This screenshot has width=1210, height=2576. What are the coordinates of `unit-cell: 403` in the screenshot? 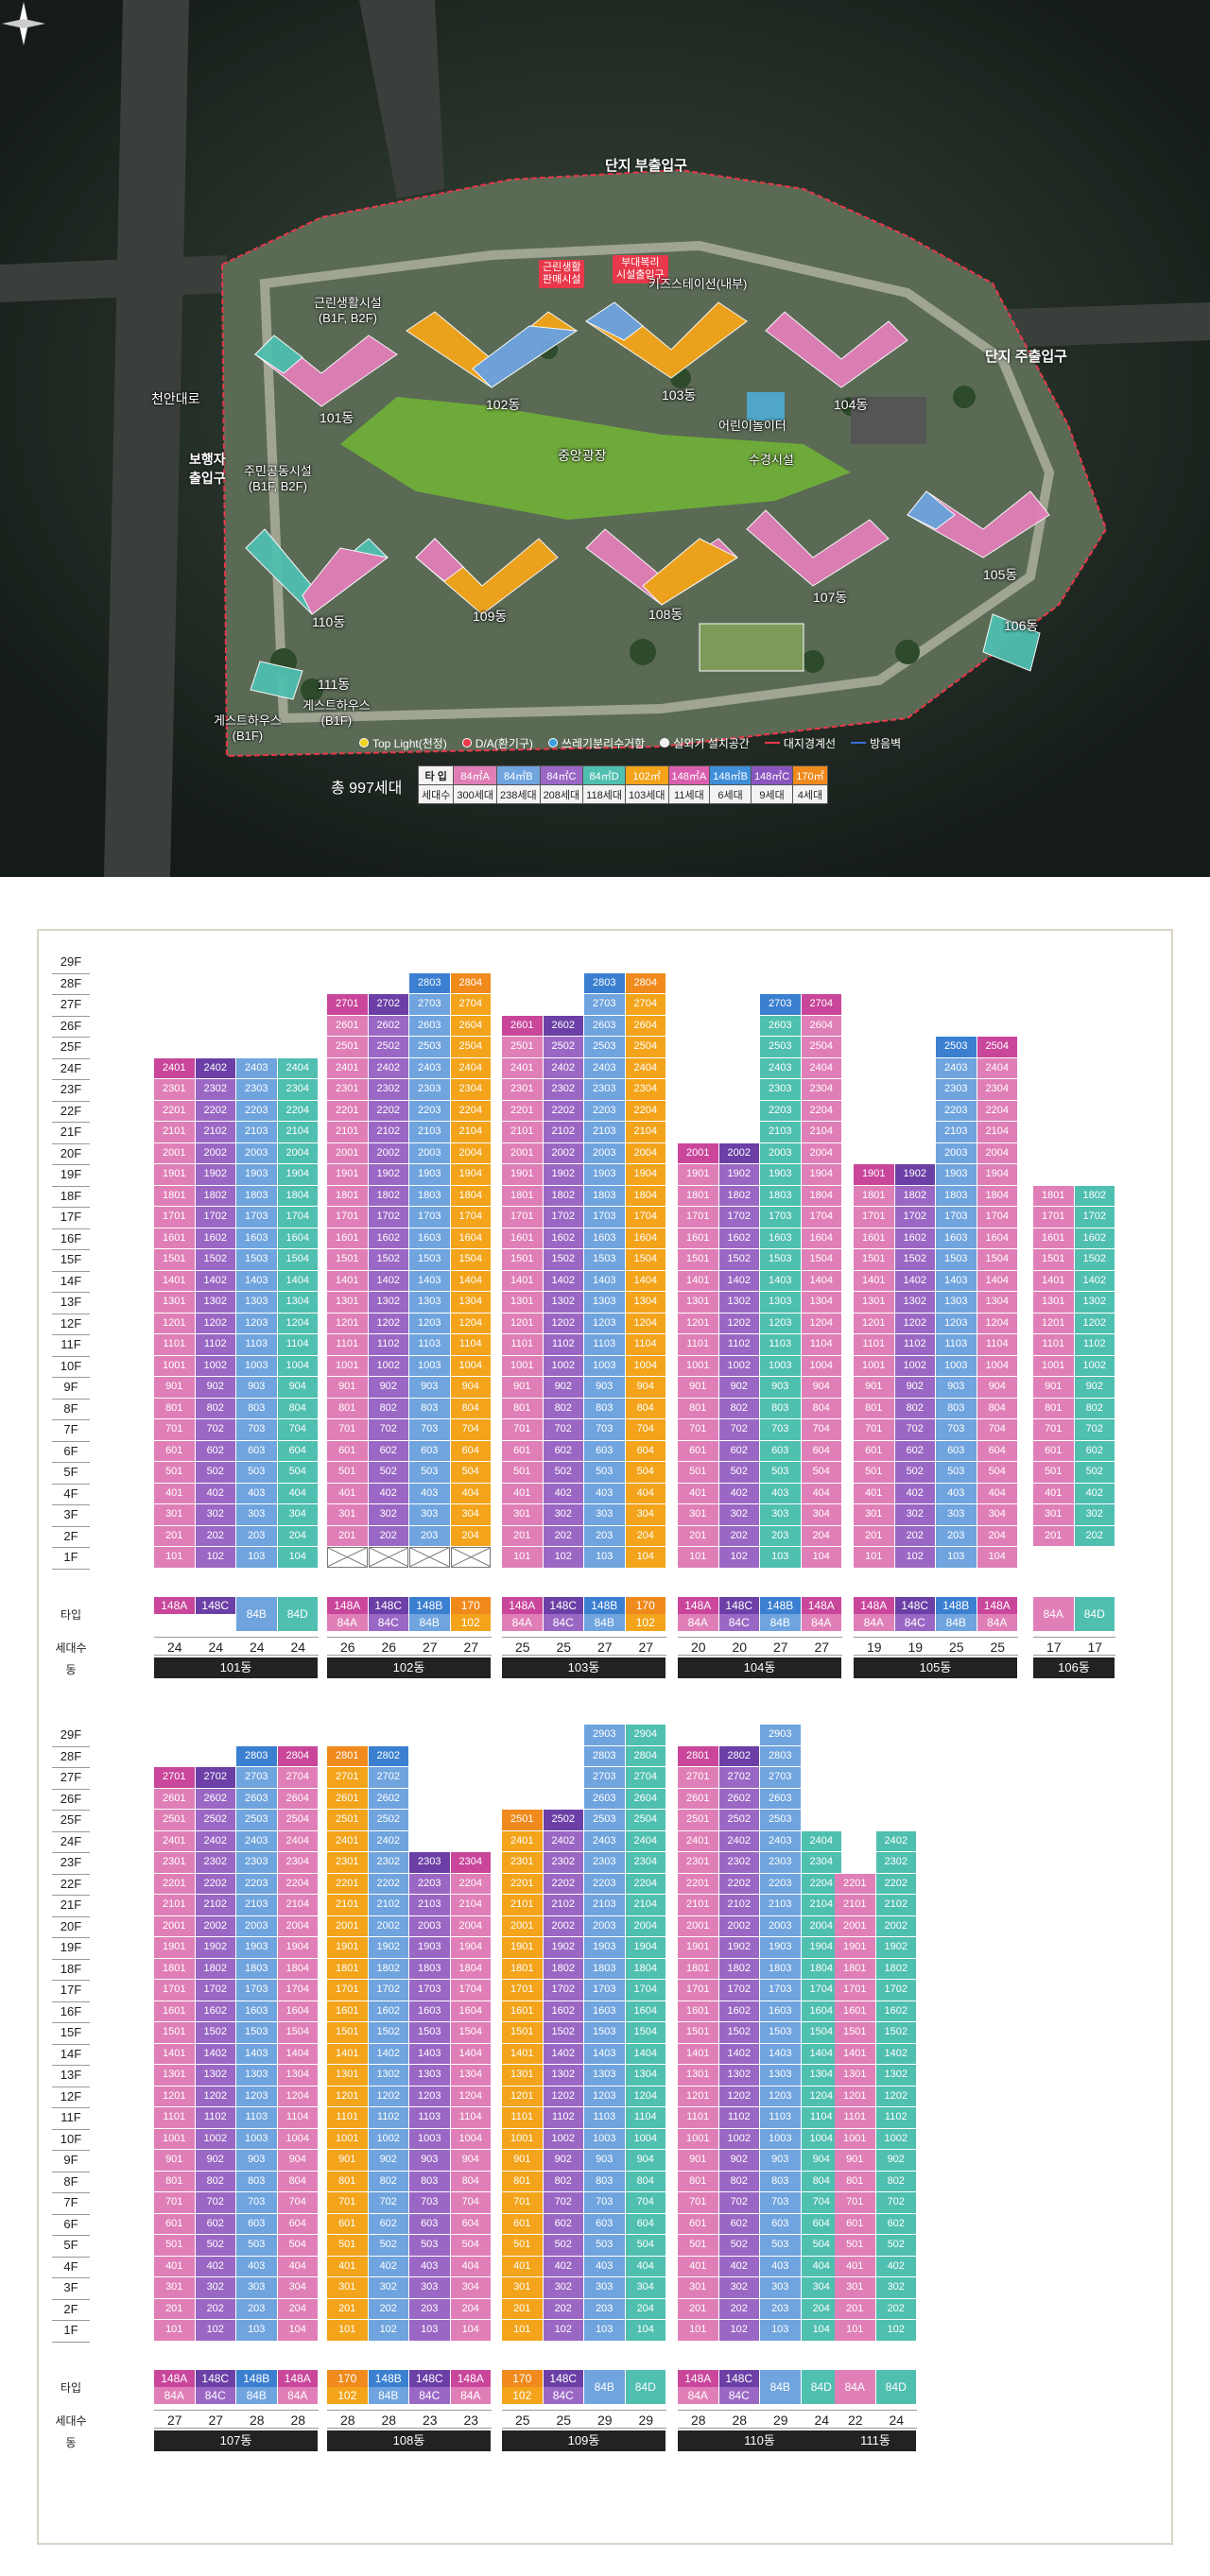 It's located at (781, 1493).